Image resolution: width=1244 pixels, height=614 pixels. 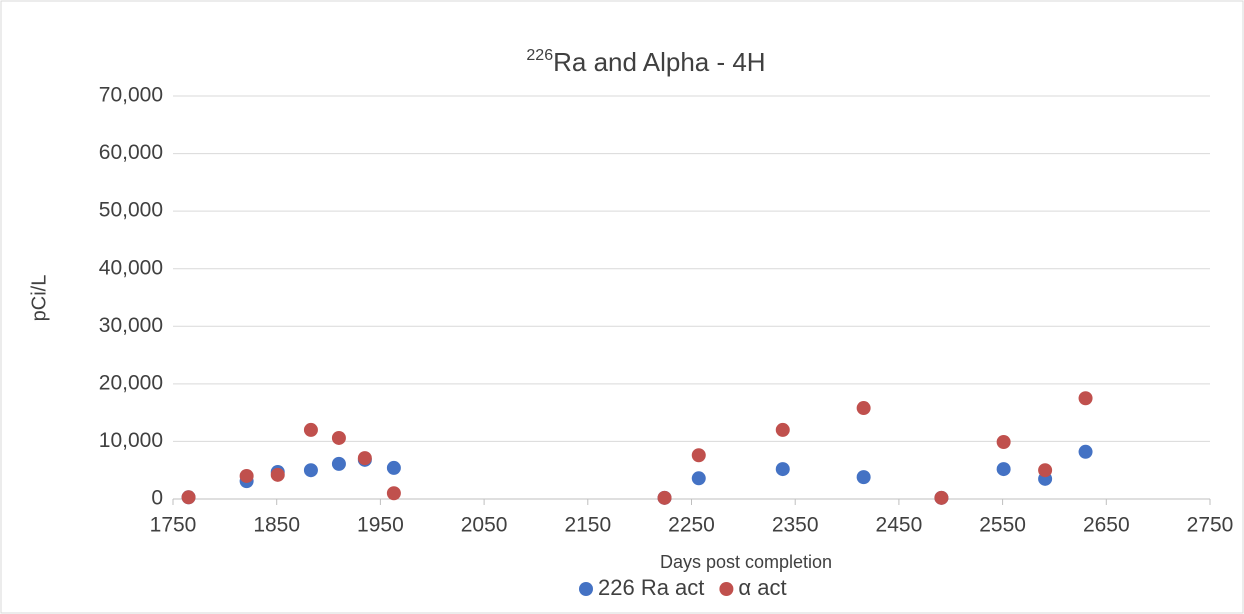 What do you see at coordinates (131, 325) in the screenshot?
I see `y-tick-label: 30,000` at bounding box center [131, 325].